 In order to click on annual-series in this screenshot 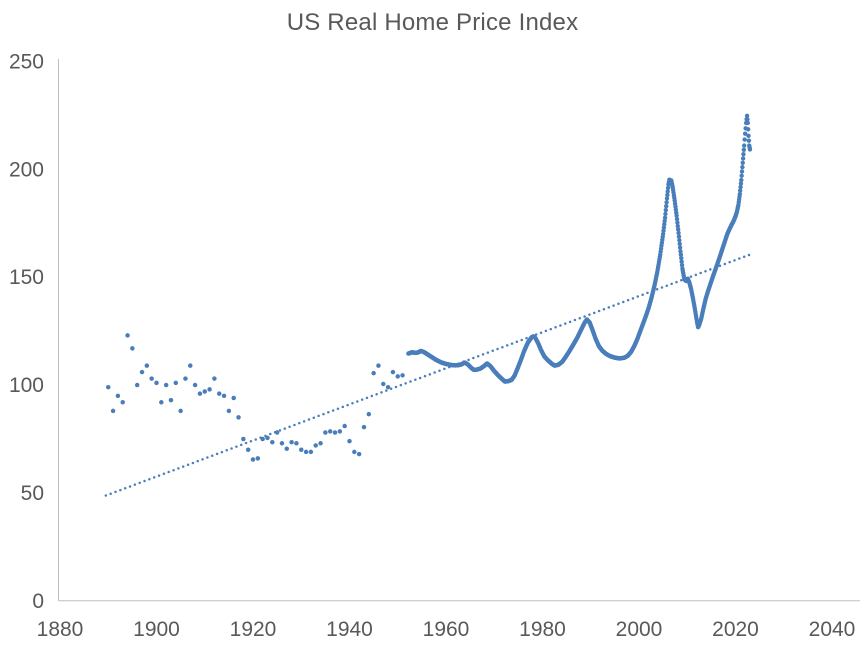, I will do `click(255, 397)`.